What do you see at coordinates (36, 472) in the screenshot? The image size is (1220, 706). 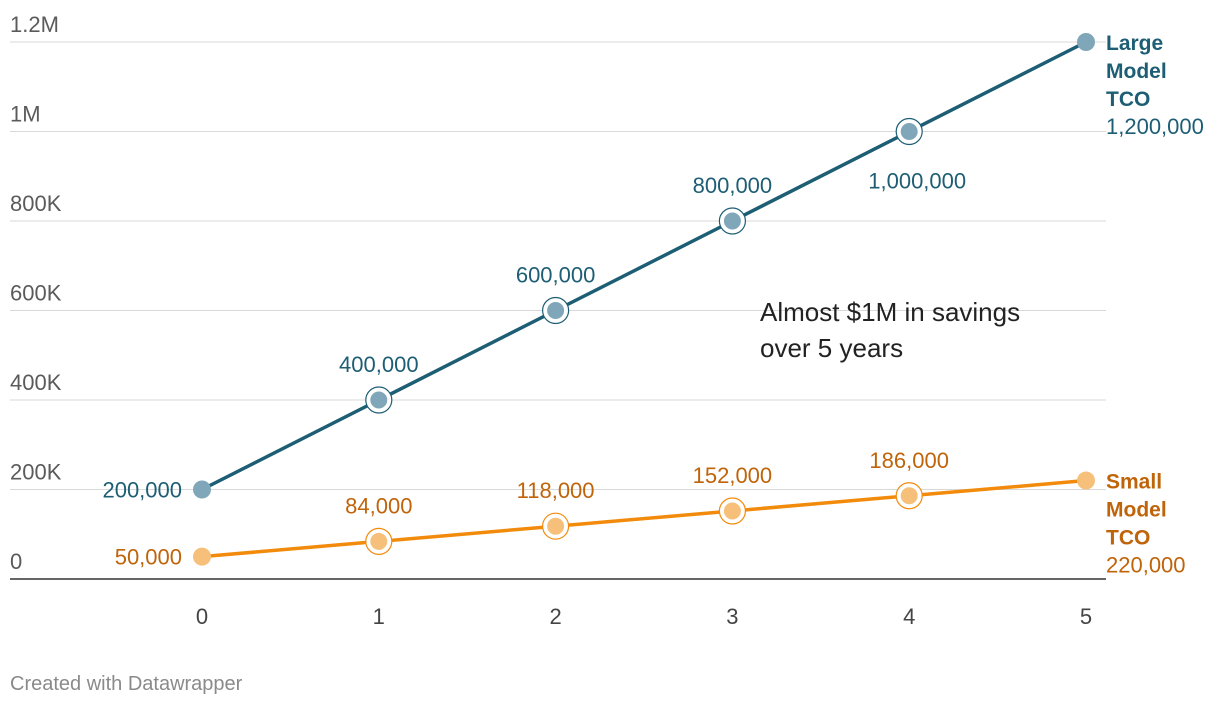 I see `y-tick-label: 200K` at bounding box center [36, 472].